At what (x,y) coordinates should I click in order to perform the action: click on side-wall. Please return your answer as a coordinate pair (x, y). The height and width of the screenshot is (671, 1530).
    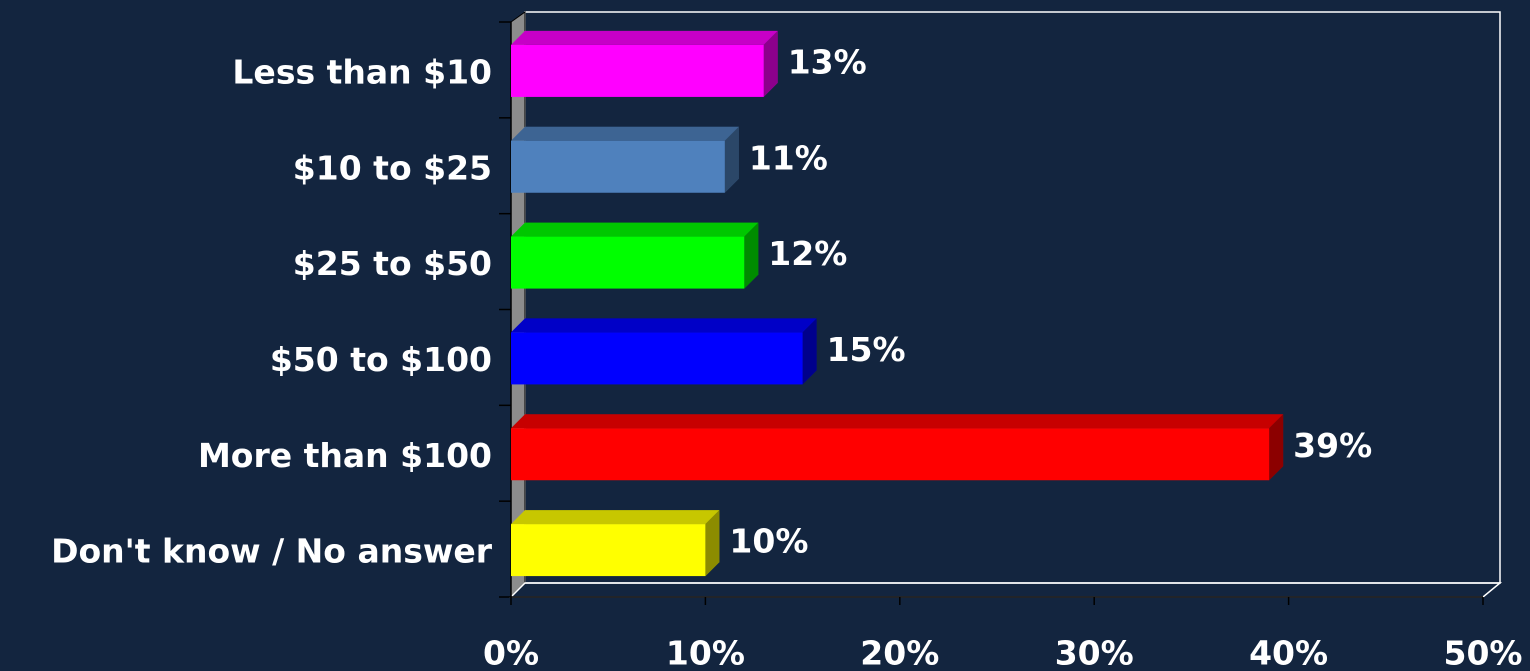
    Looking at the image, I should click on (518, 305).